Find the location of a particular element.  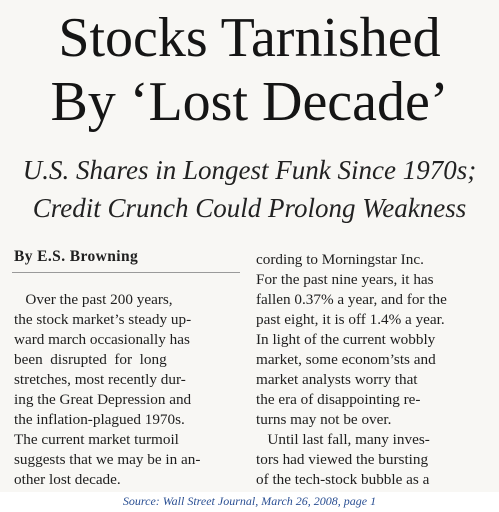

column2-line: tors had viewed the bursting is located at coordinates (342, 459).